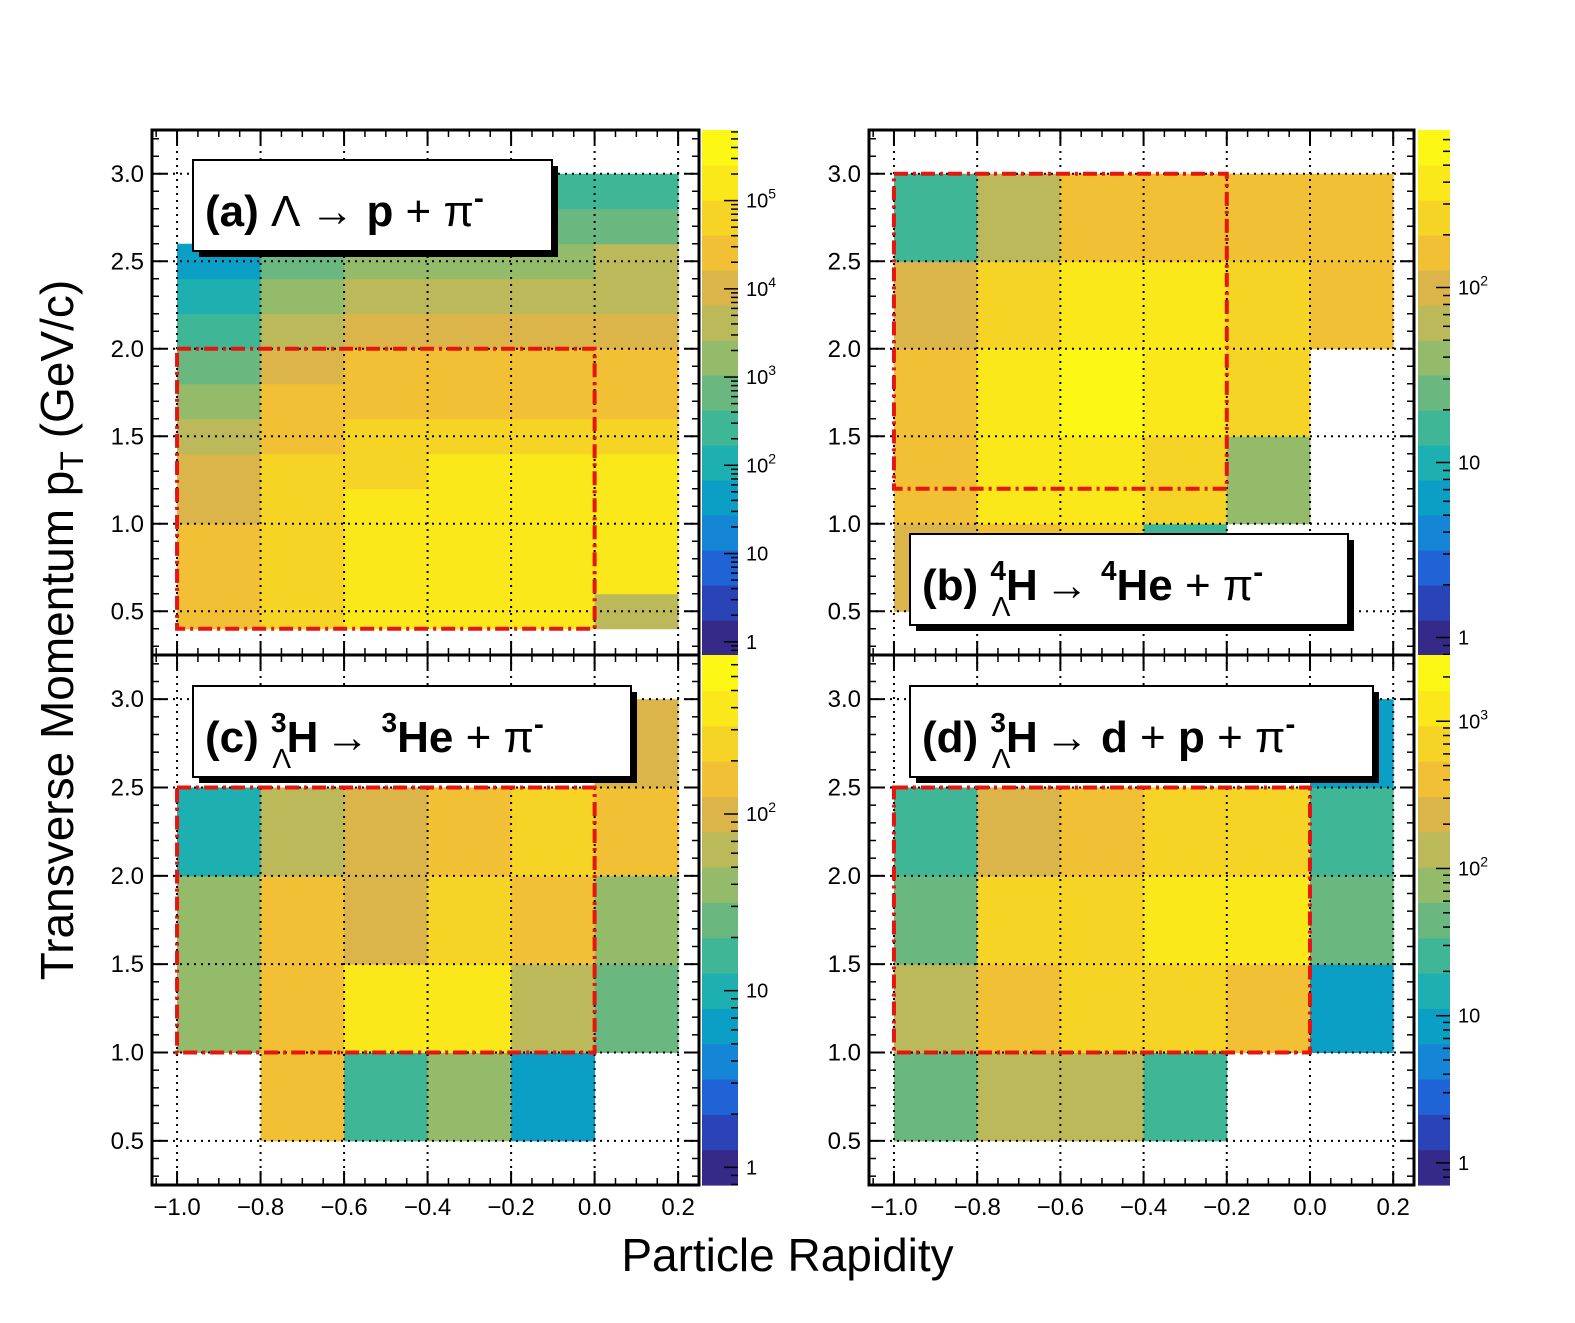 This screenshot has width=1575, height=1323. Describe the element at coordinates (290, 211) in the screenshot. I see `parent-particle: Λ` at that location.